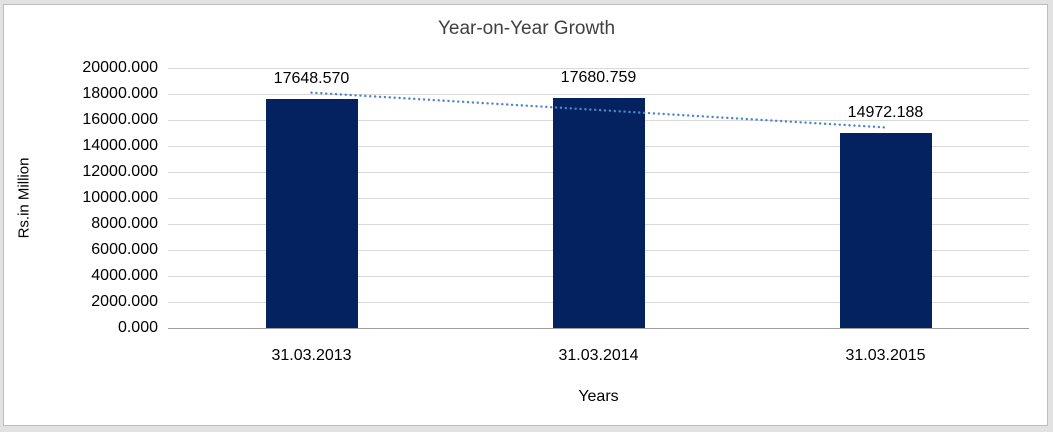  What do you see at coordinates (598, 396) in the screenshot?
I see `x-axis-title: Years` at bounding box center [598, 396].